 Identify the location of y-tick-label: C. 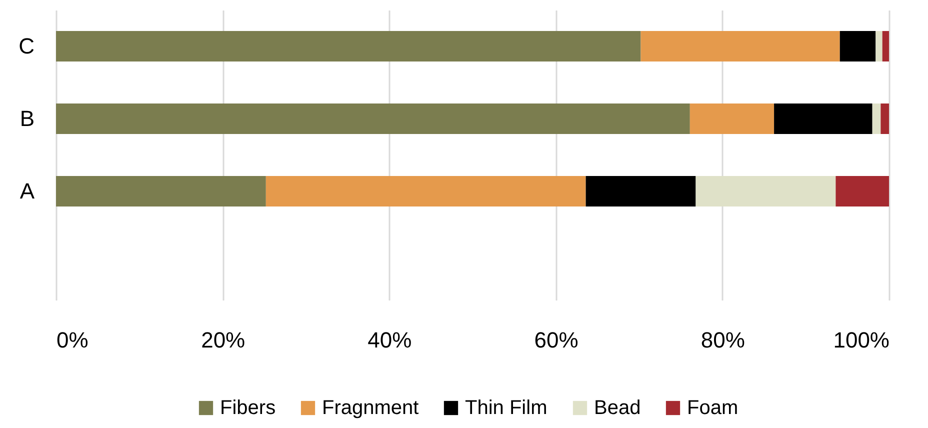
(26, 45).